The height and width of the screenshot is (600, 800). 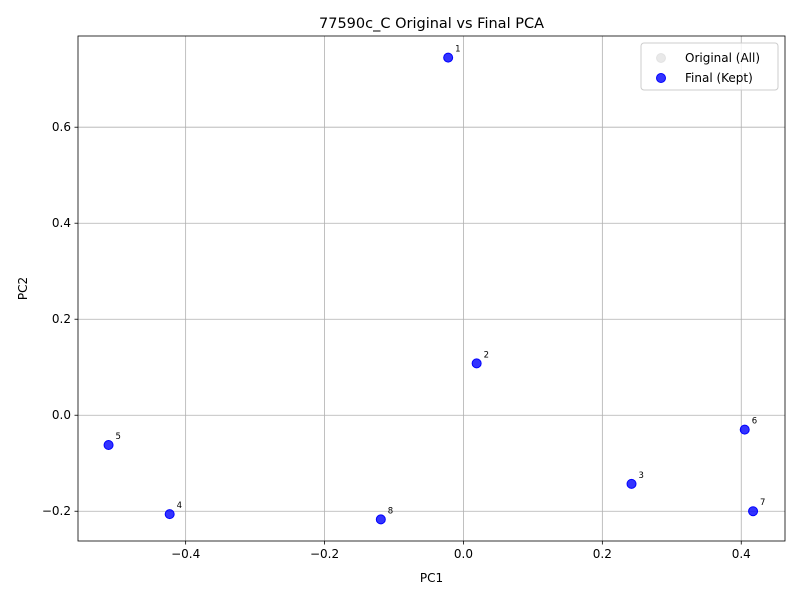 I want to click on y-tick-label: 0.4, so click(x=61, y=223).